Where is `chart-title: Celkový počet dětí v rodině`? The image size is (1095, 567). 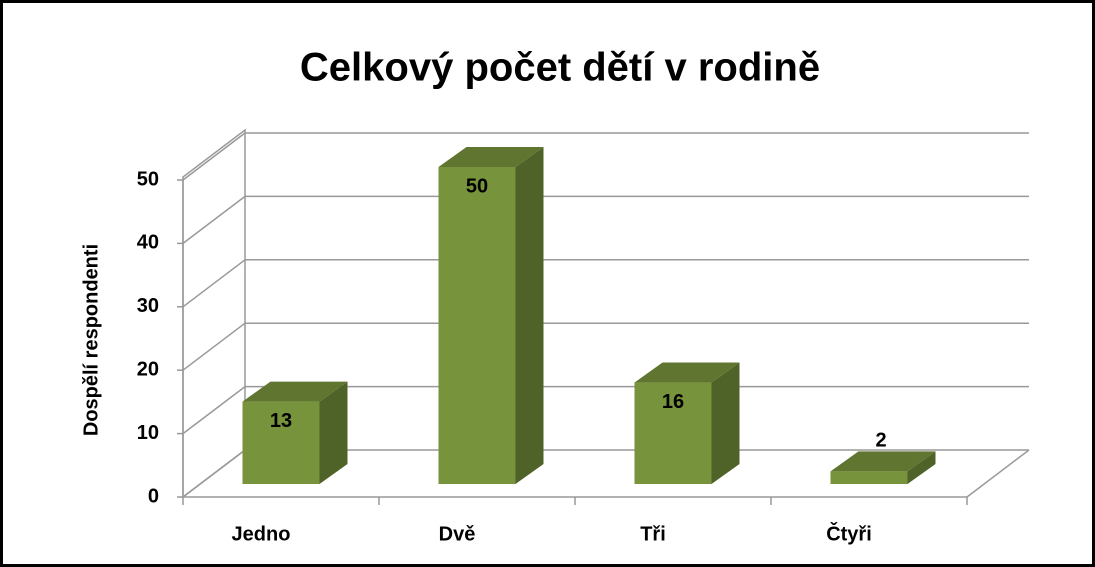
chart-title: Celkový počet dětí v rodině is located at coordinates (560, 68).